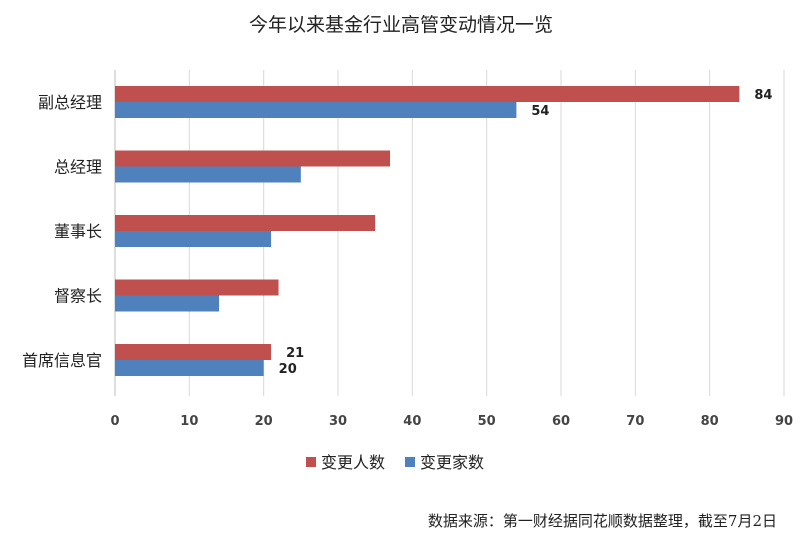  I want to click on category-label: 督察长, so click(78, 296).